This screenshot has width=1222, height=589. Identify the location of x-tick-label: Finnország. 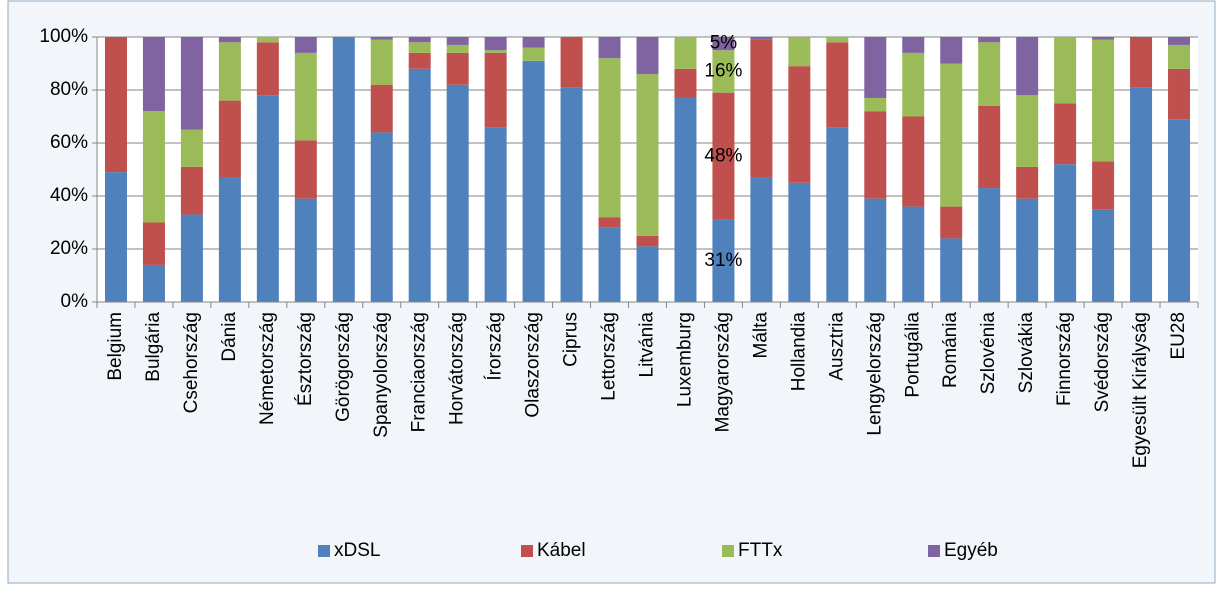
(1064, 359).